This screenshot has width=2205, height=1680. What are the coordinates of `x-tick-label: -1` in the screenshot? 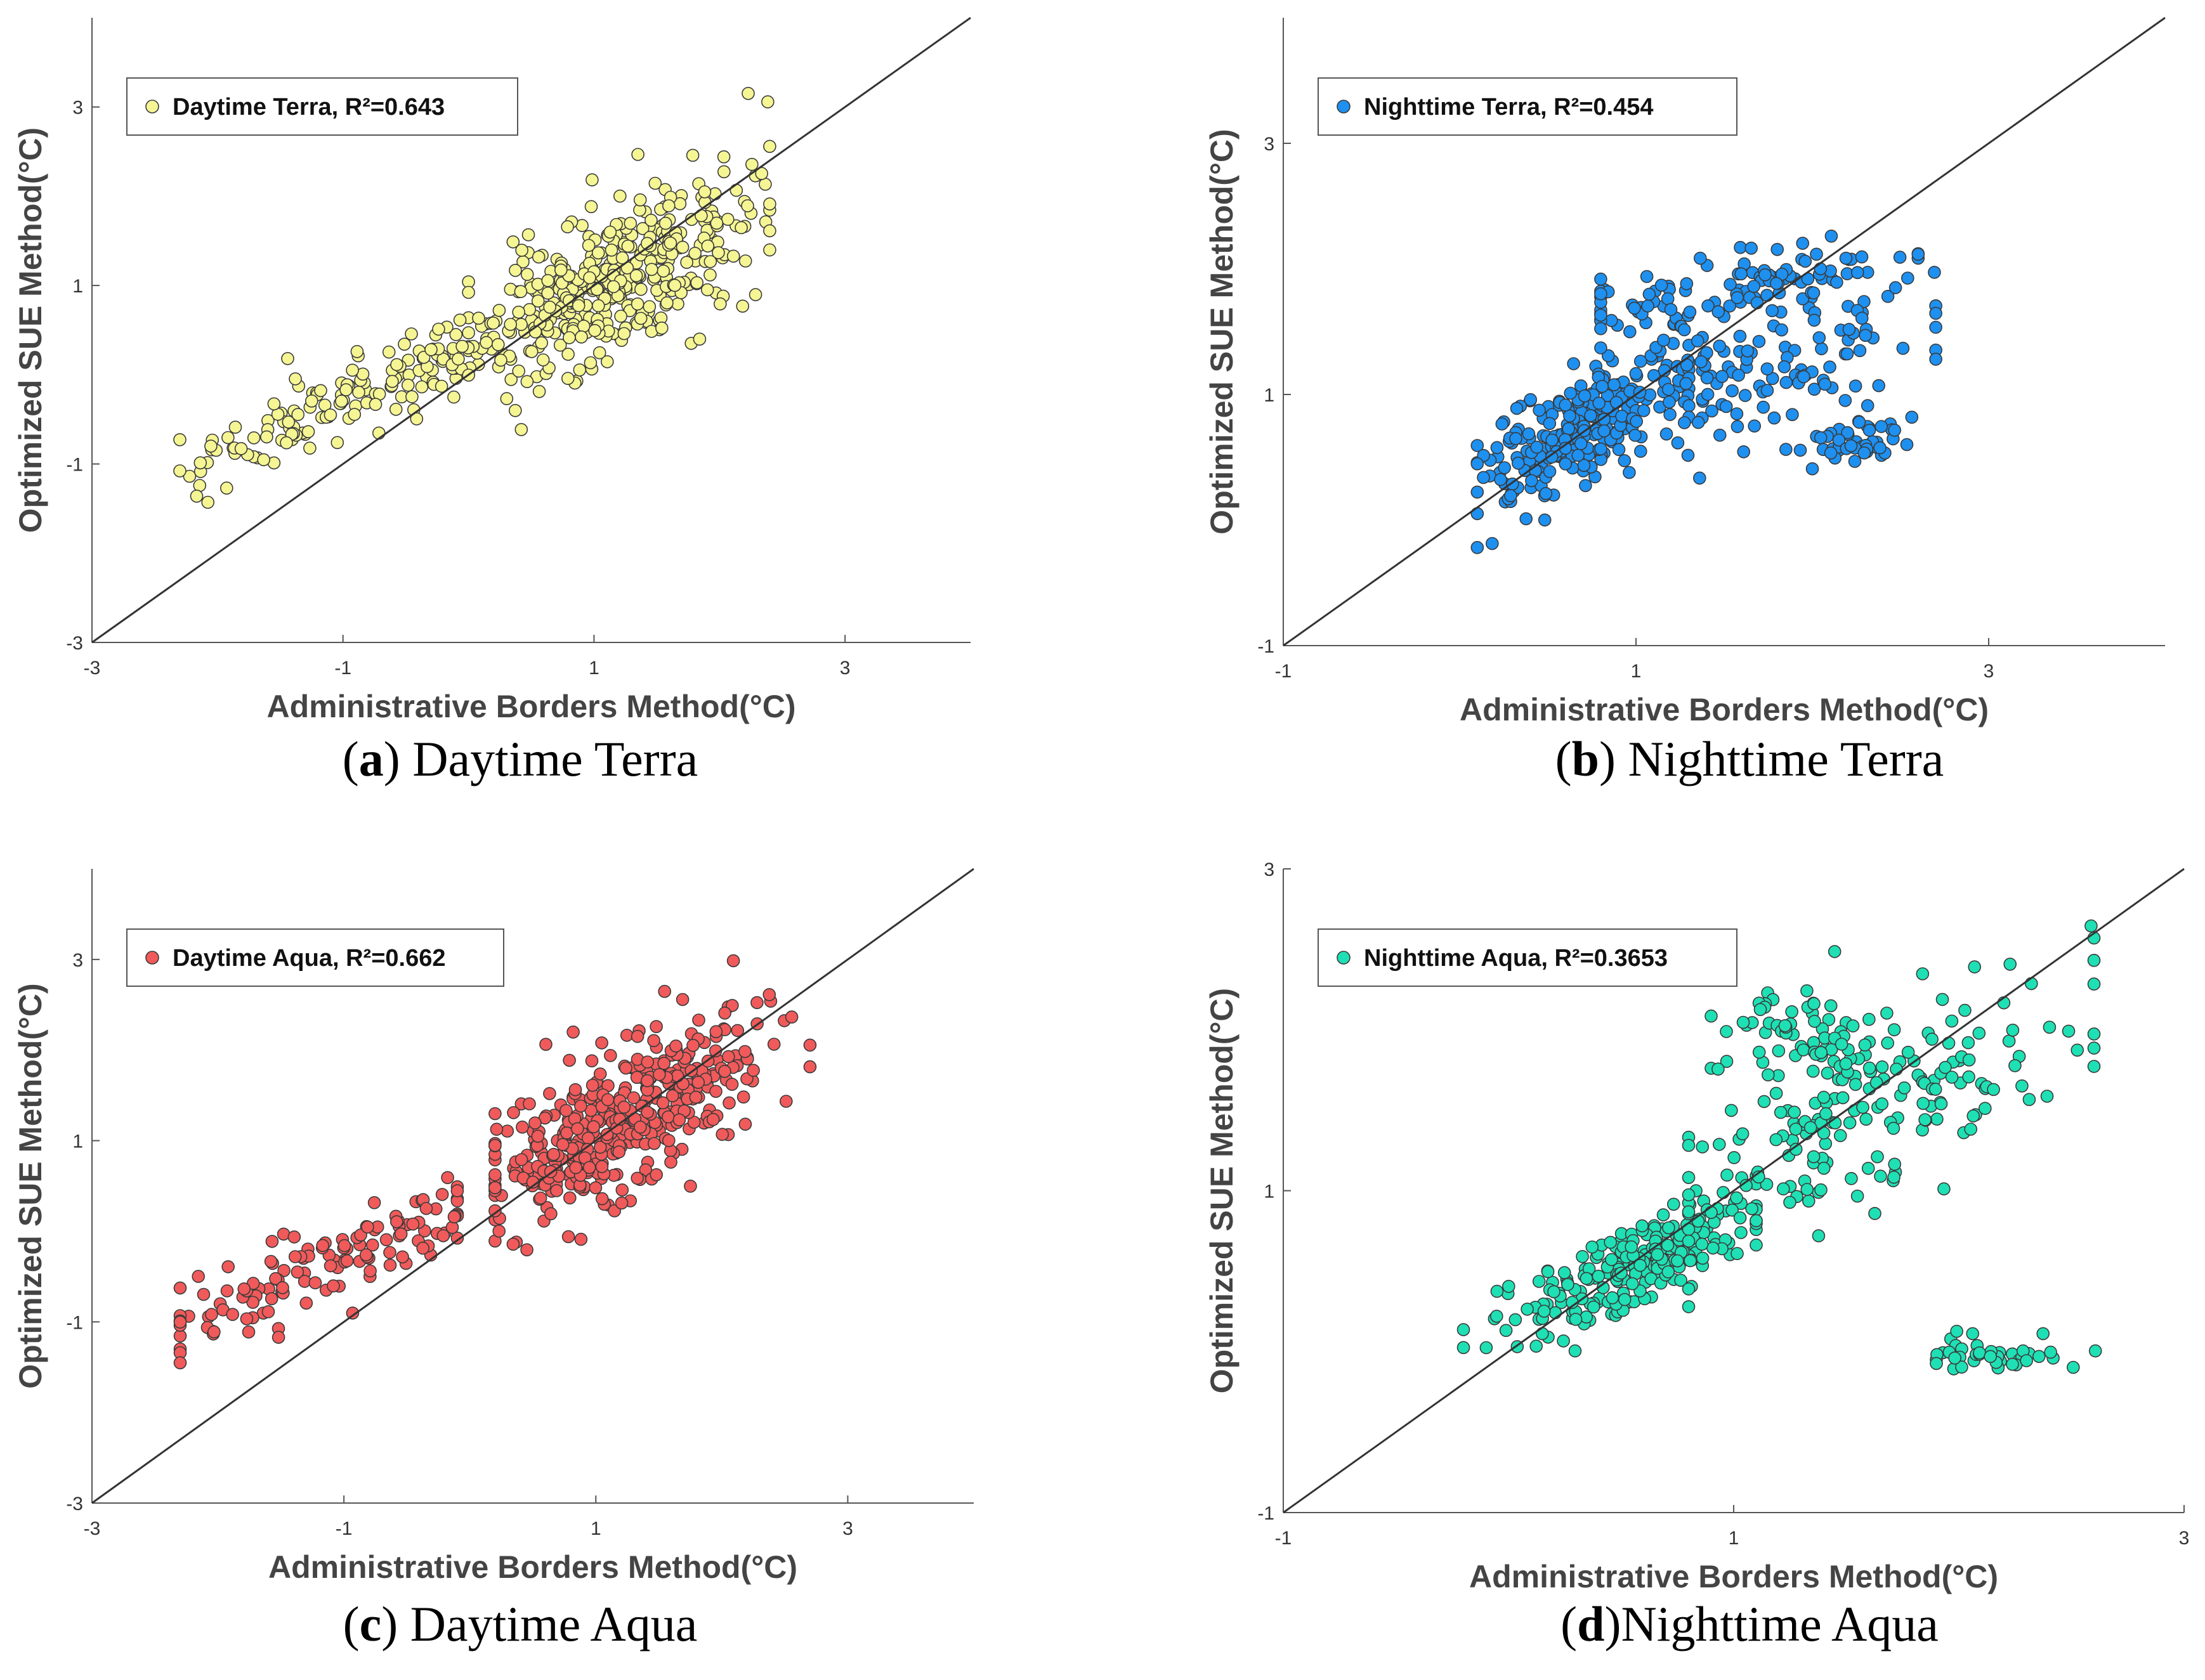 It's located at (1283, 1538).